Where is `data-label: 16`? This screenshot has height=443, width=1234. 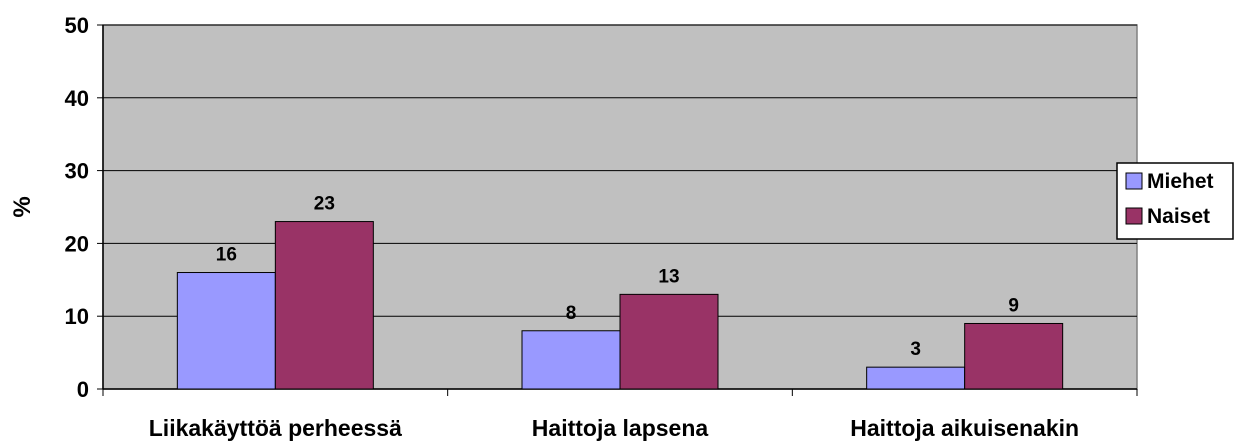 data-label: 16 is located at coordinates (226, 255).